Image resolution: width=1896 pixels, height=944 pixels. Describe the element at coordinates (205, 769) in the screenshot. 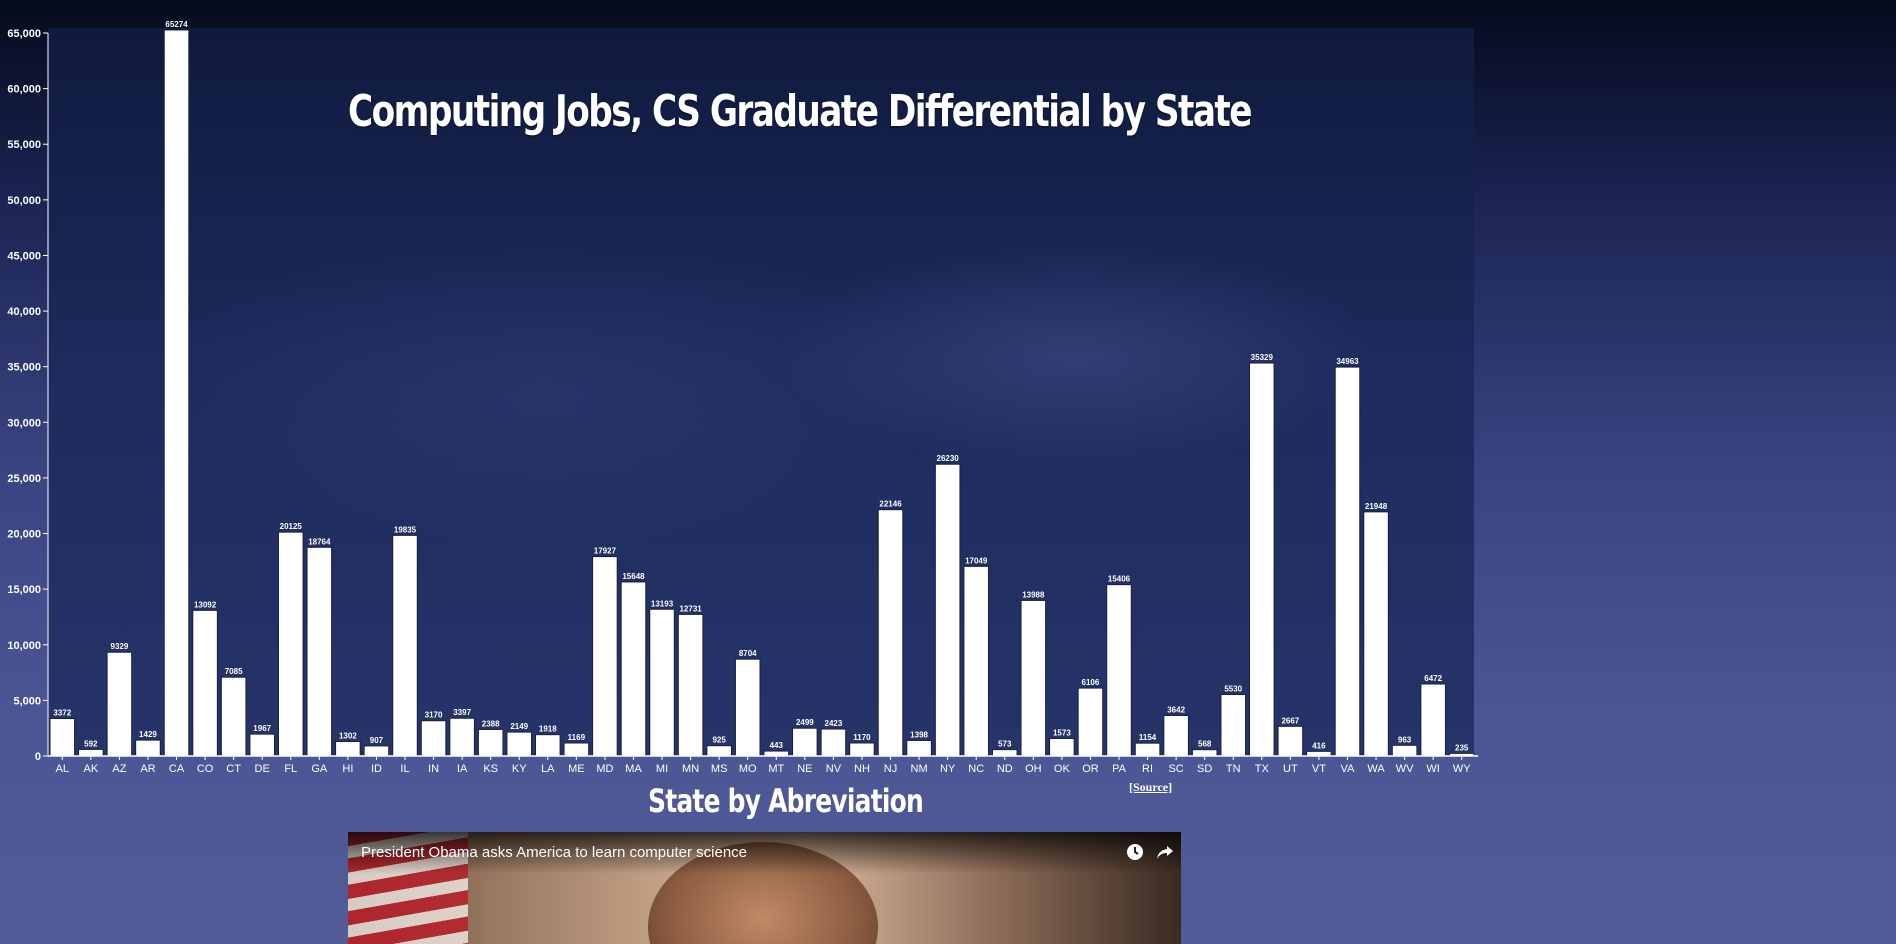

I see `x-tick-label: CO` at that location.